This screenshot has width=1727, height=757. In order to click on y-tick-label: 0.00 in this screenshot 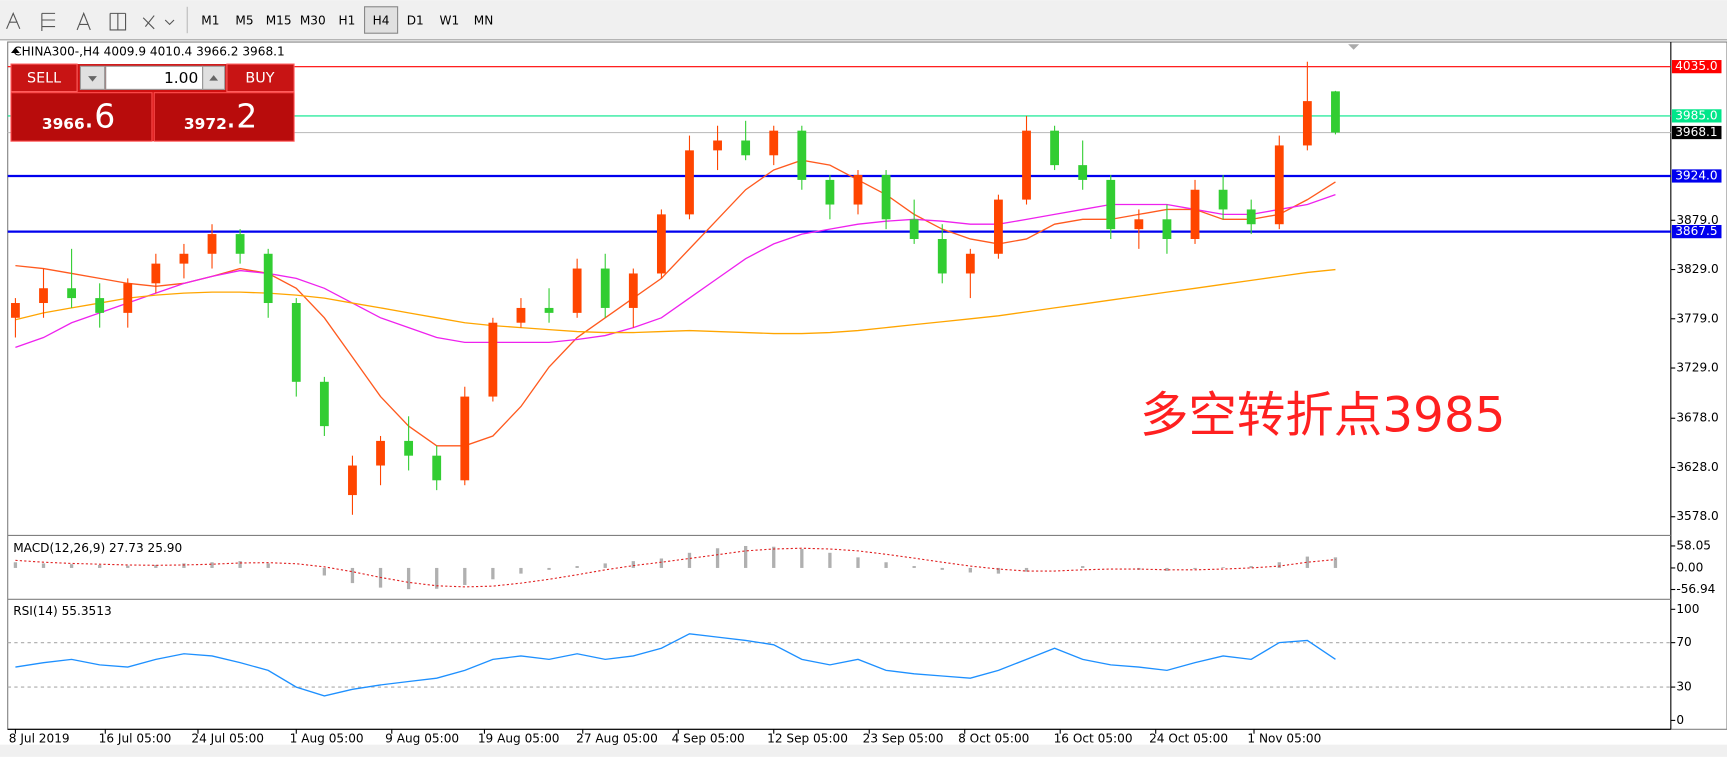, I will do `click(1689, 567)`.